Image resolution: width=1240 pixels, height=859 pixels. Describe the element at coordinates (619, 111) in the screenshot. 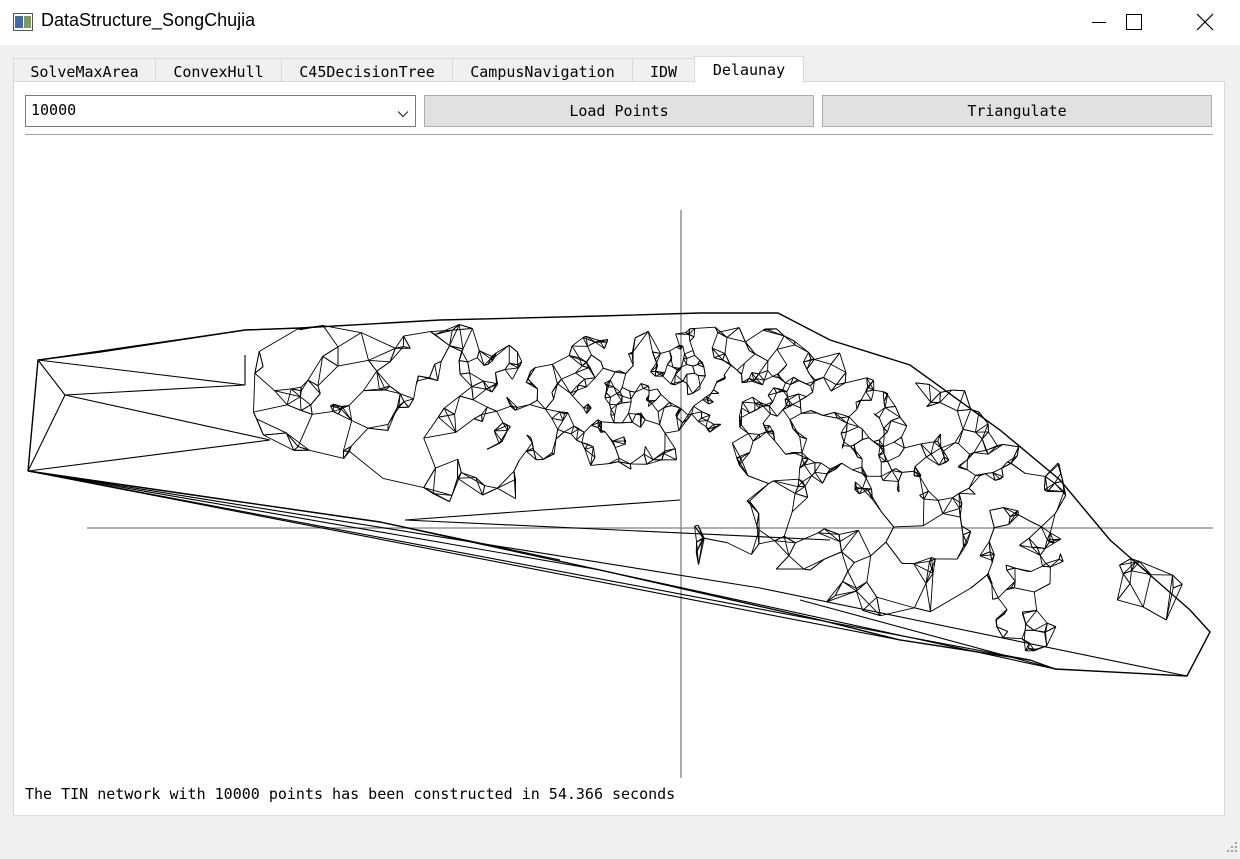

I see `load-points-button: Load Points` at that location.